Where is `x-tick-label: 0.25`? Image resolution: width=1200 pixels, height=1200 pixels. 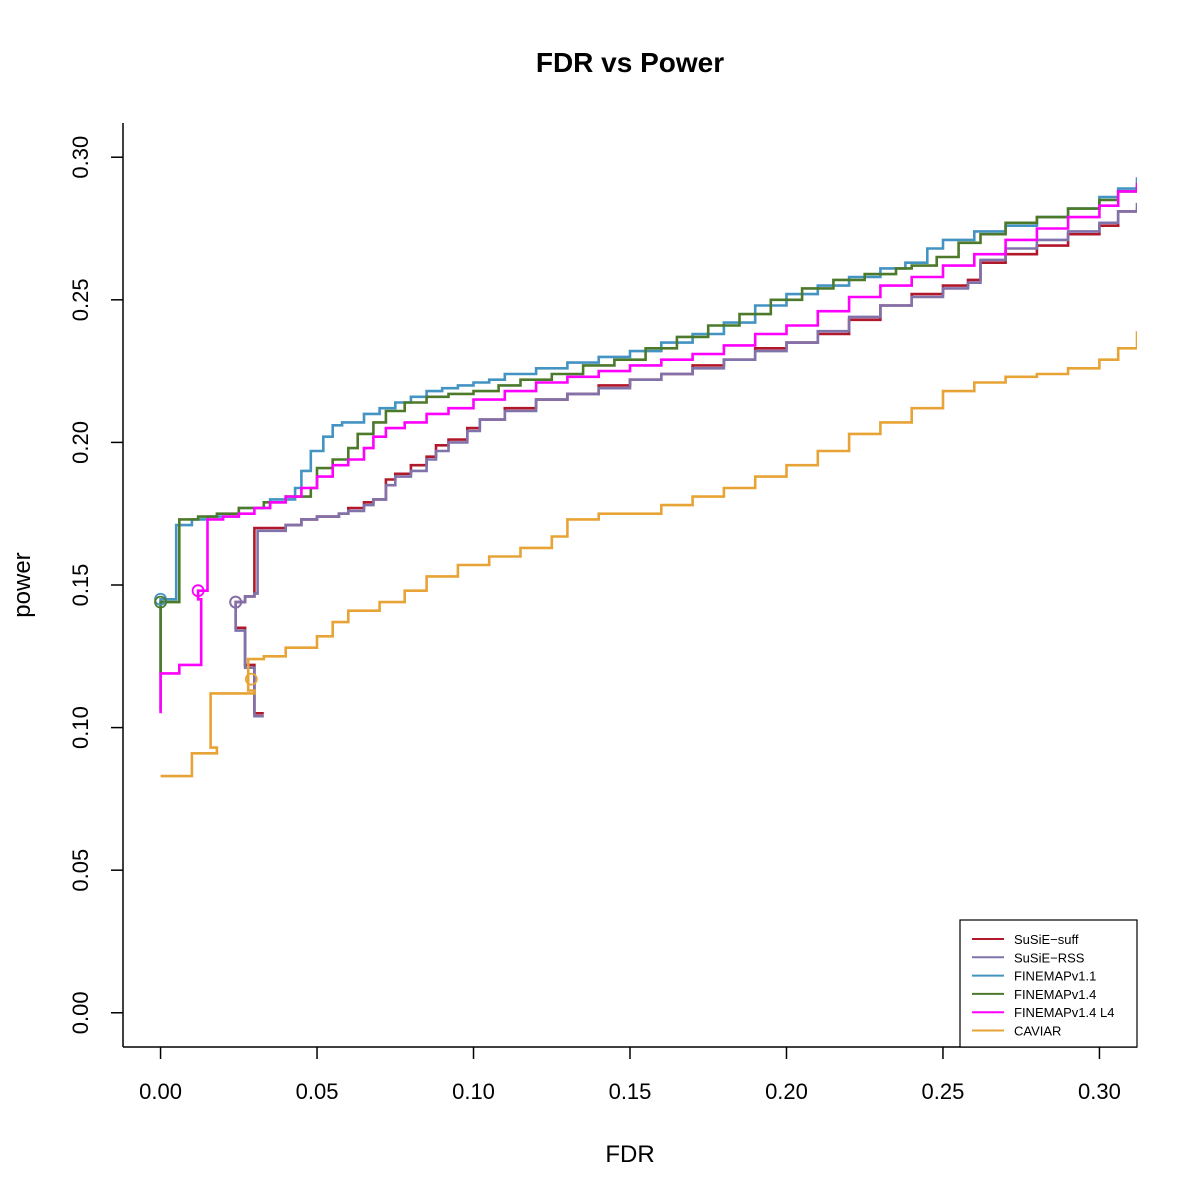
x-tick-label: 0.25 is located at coordinates (943, 1091).